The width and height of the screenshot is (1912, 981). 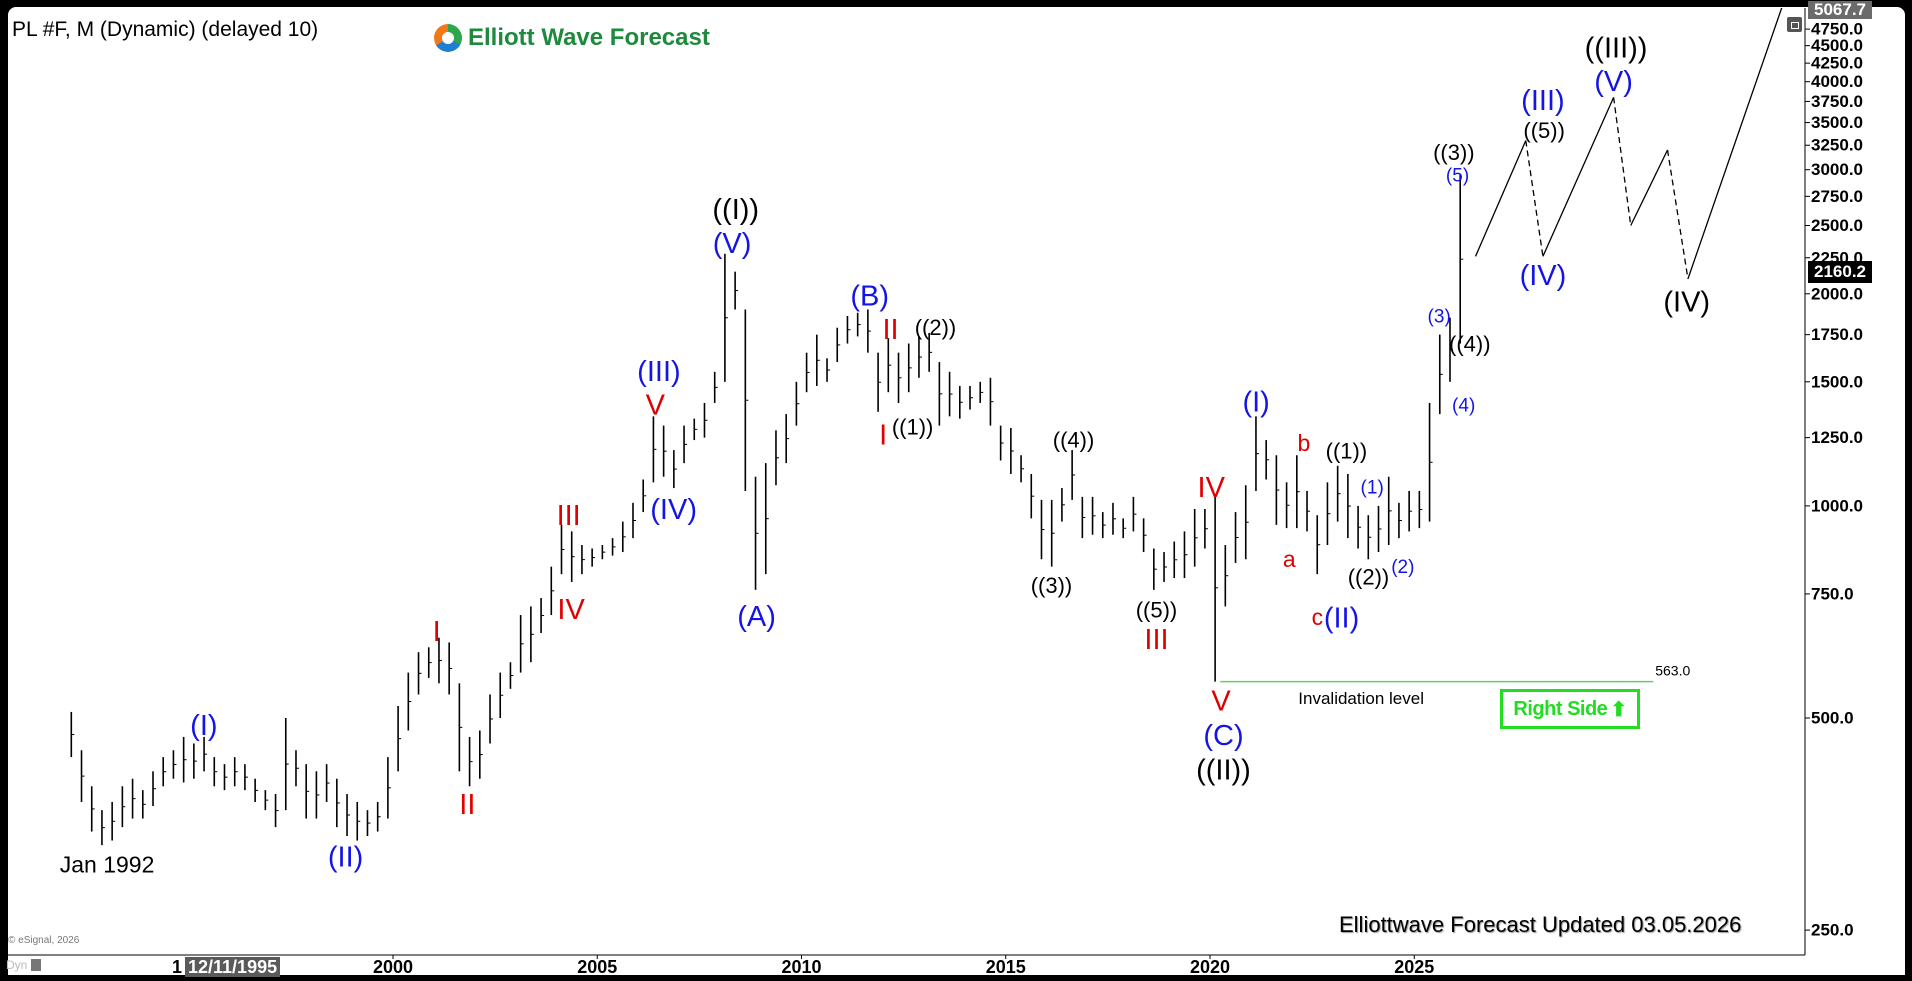 I want to click on y-tick-label: 2500.0, so click(x=1837, y=225).